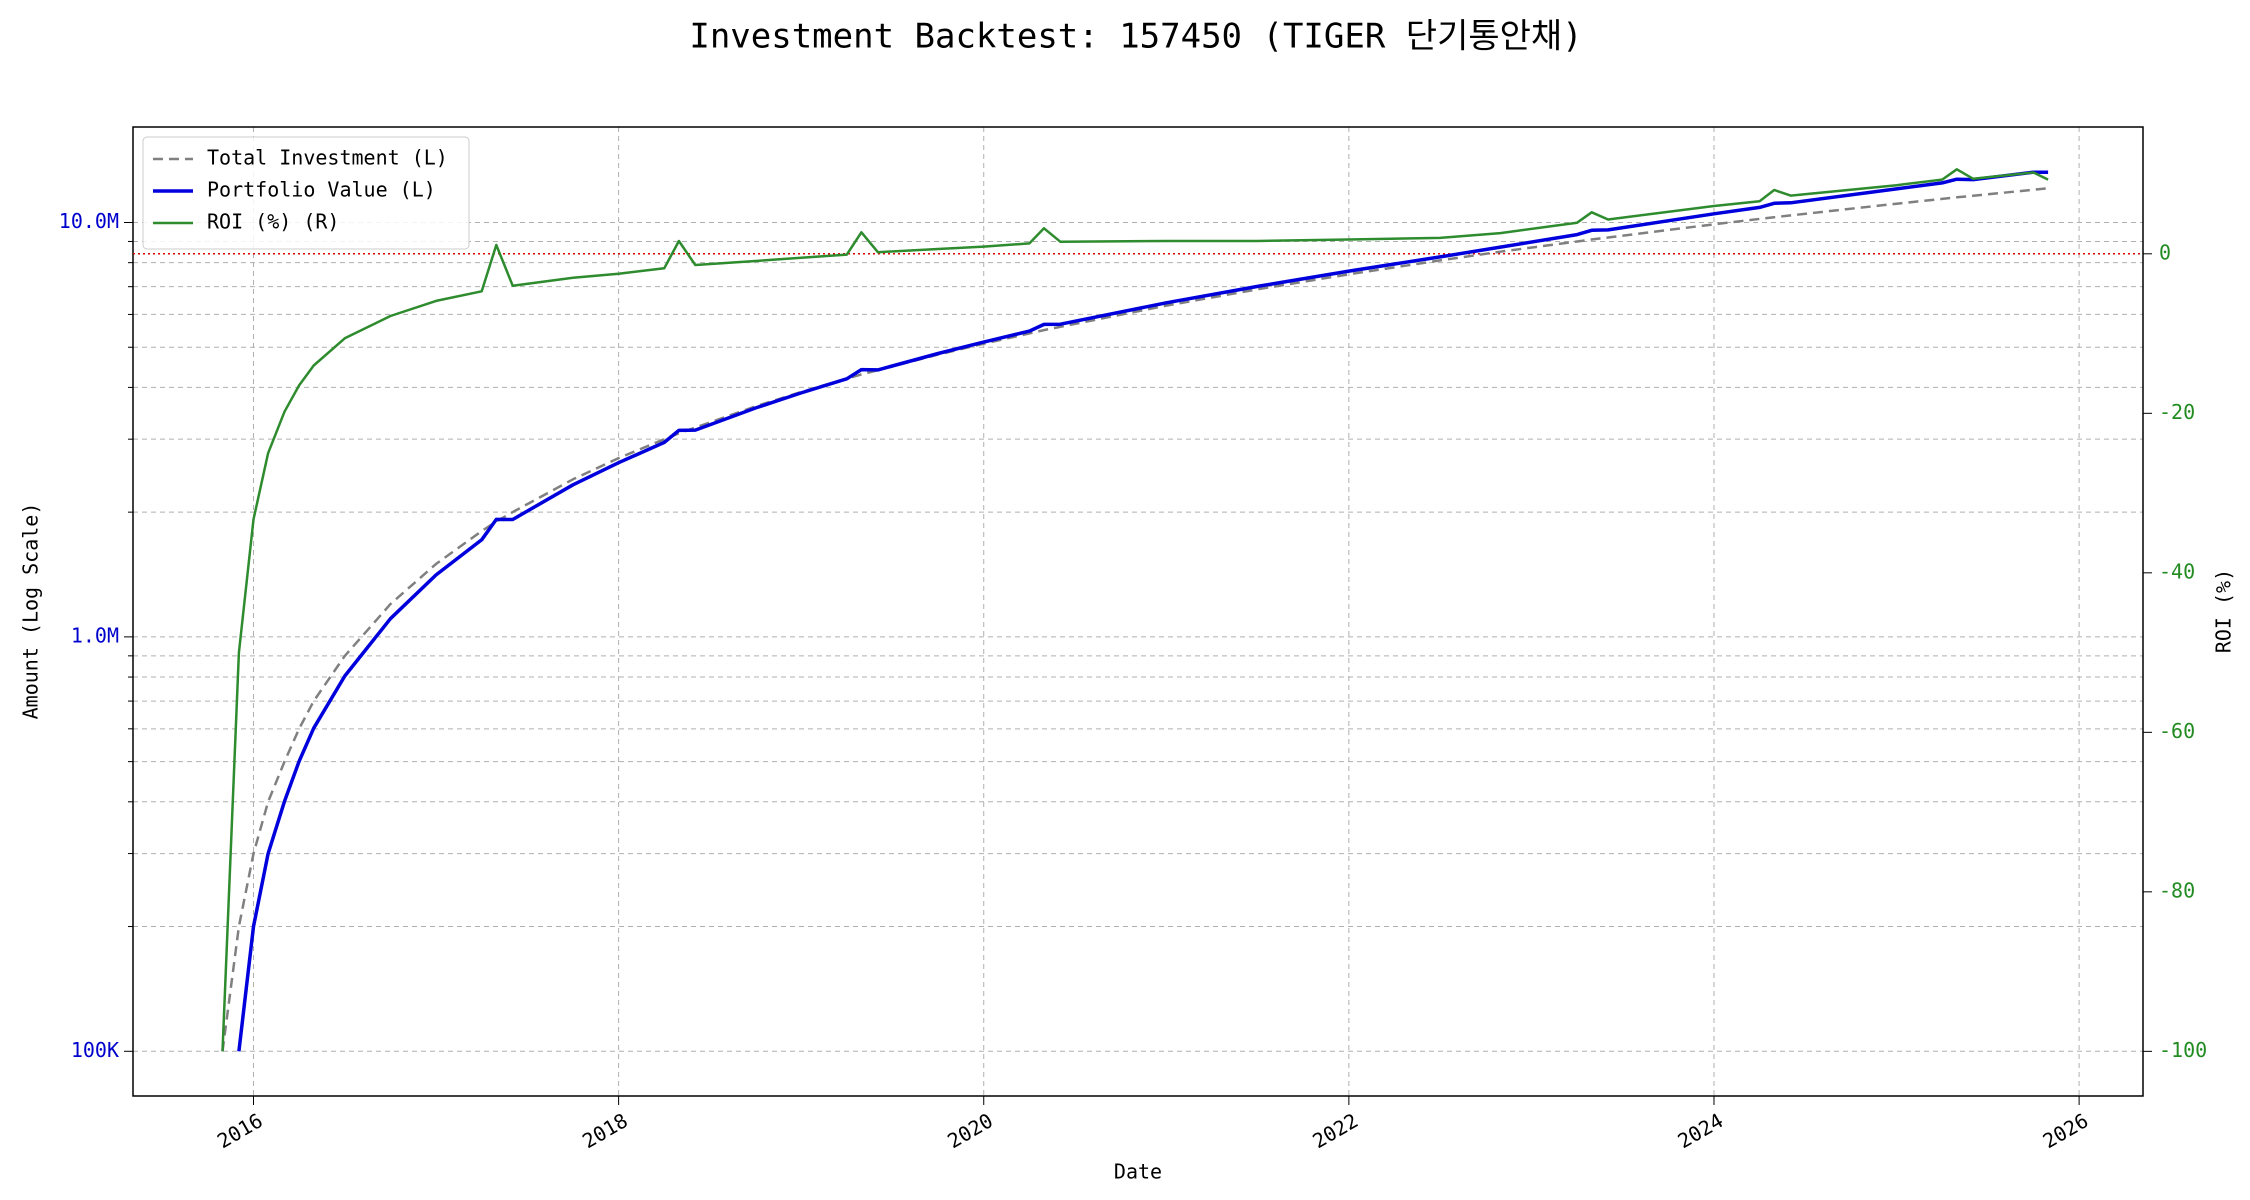 The width and height of the screenshot is (2250, 1200). Describe the element at coordinates (2177, 412) in the screenshot. I see `y2-tick-label: -20` at that location.